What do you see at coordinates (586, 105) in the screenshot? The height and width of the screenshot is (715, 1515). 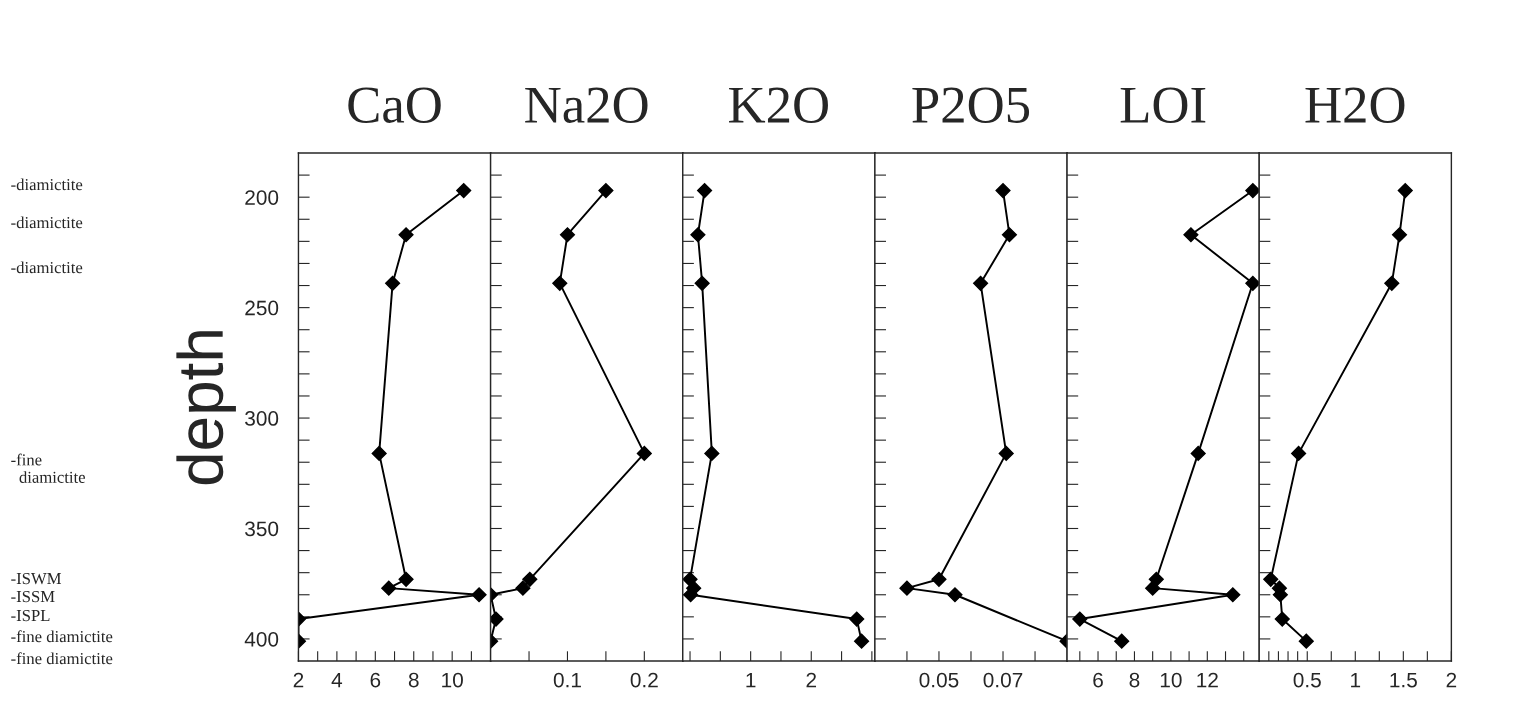 I see `chart-title: Na2O` at bounding box center [586, 105].